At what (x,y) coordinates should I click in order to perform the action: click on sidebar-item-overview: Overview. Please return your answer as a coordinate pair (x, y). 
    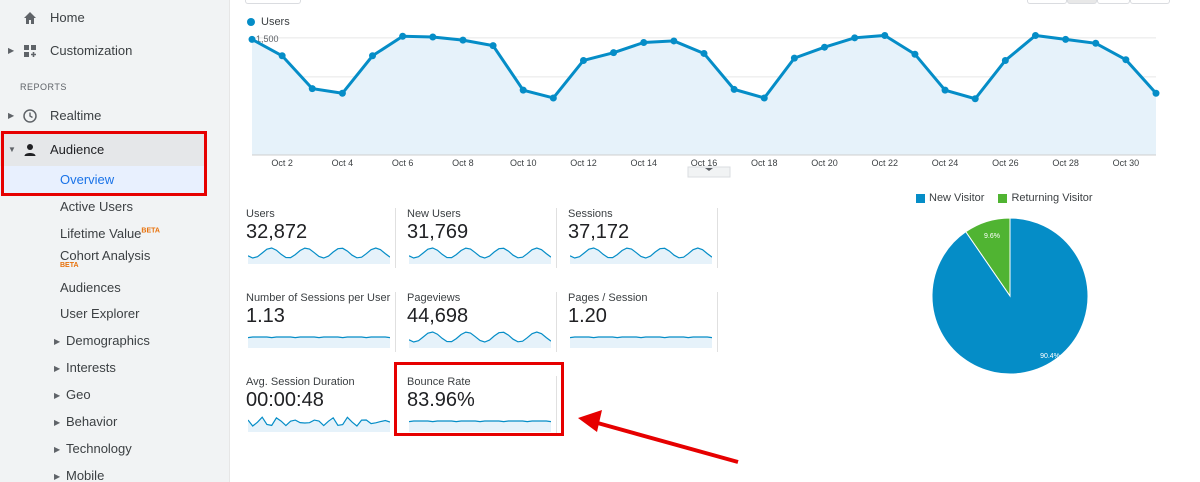
    Looking at the image, I should click on (87, 179).